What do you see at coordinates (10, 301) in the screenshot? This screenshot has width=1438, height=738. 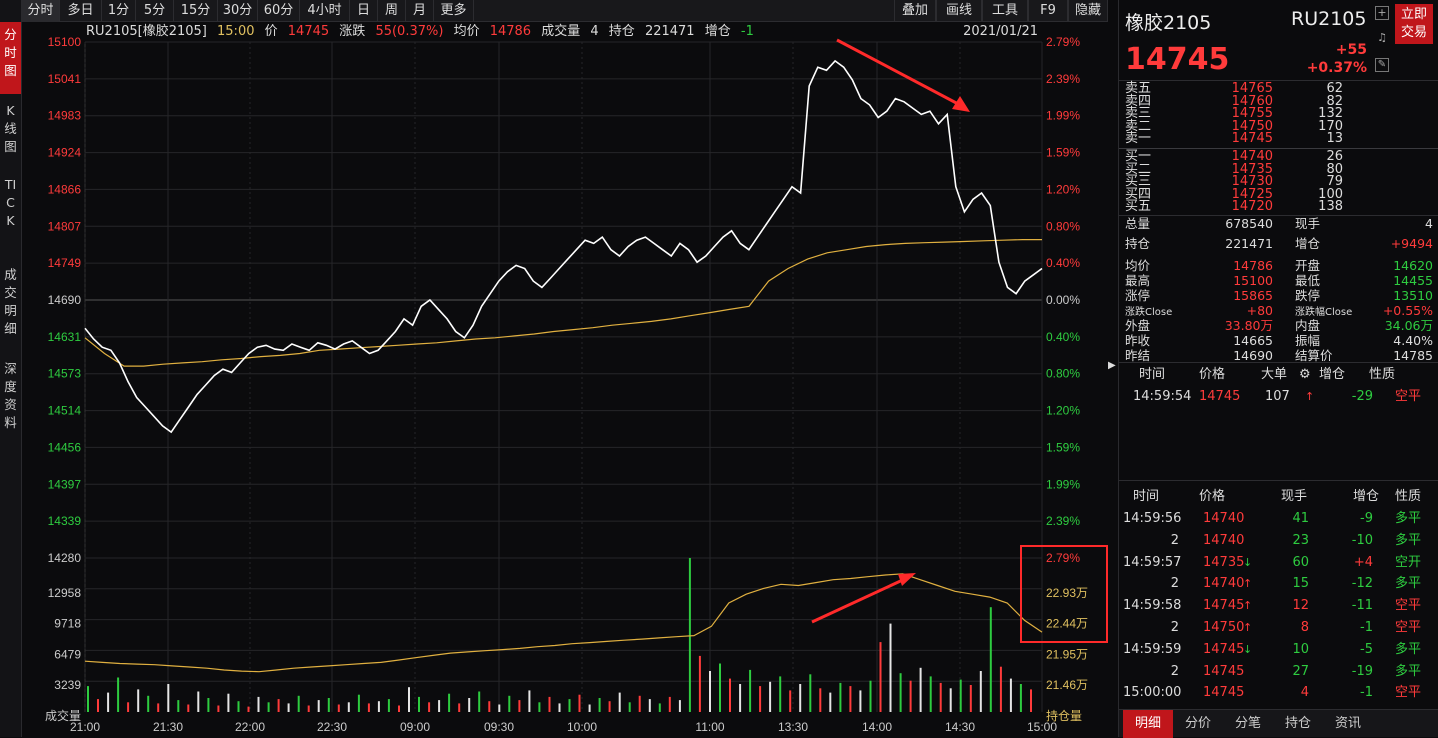 I see `view-tab-3: 成交明细` at bounding box center [10, 301].